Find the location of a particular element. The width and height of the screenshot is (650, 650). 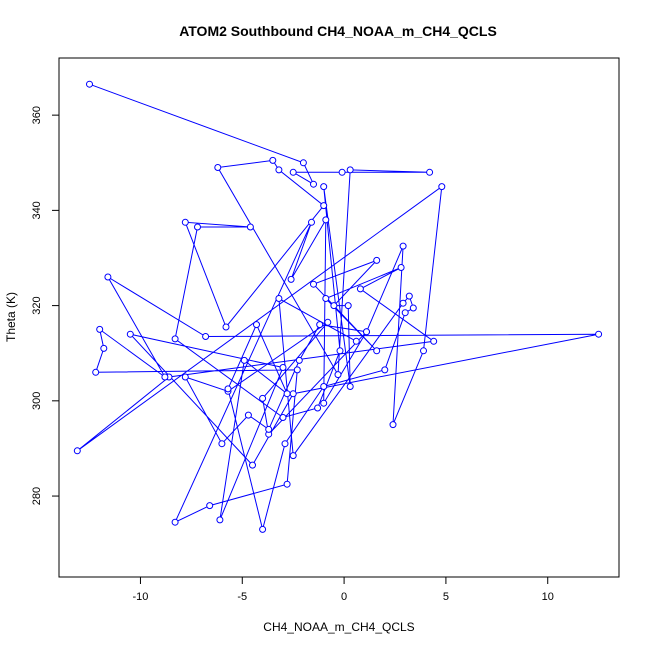

x-axis: -10 -5 0 5 10 is located at coordinates (343, 589).